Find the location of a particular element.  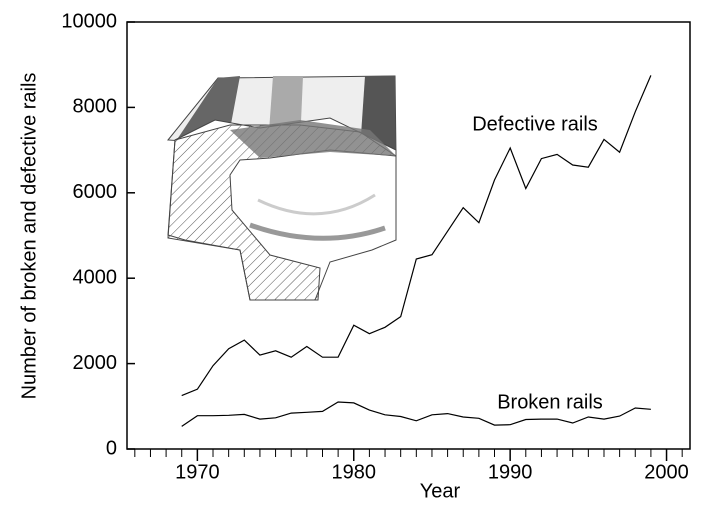

y-tick-label: 0 is located at coordinates (111, 448).